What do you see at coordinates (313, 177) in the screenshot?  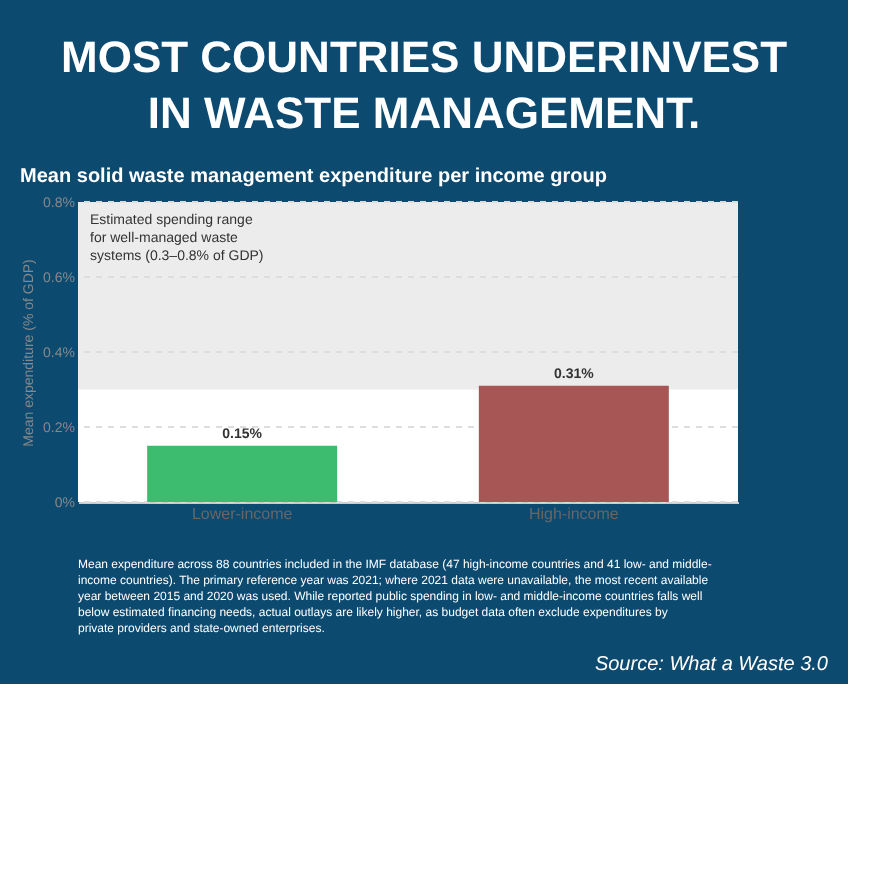 I see `chart-subtitle: Mean solid waste management expenditure per income group` at bounding box center [313, 177].